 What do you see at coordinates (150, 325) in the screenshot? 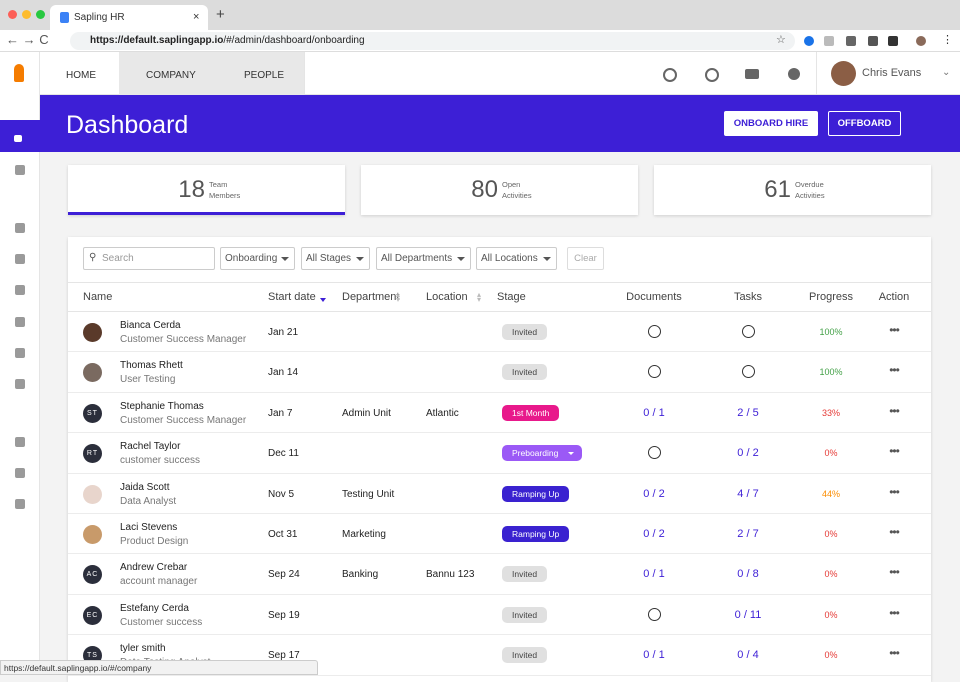
I see `employee-name: Bianca Cerda` at bounding box center [150, 325].